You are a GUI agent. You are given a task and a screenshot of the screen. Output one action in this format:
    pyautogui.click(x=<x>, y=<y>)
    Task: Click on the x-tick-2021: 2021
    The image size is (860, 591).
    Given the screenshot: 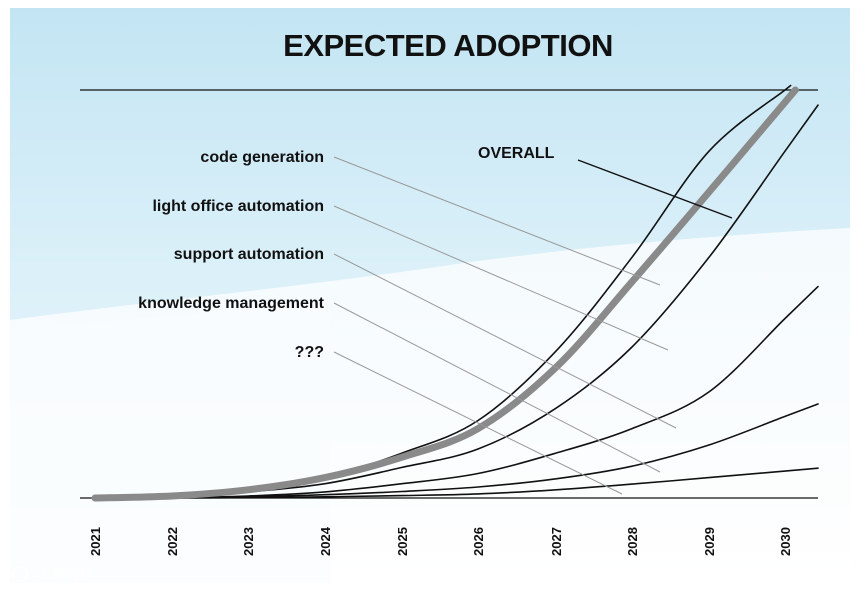 What is the action you would take?
    pyautogui.click(x=95, y=541)
    